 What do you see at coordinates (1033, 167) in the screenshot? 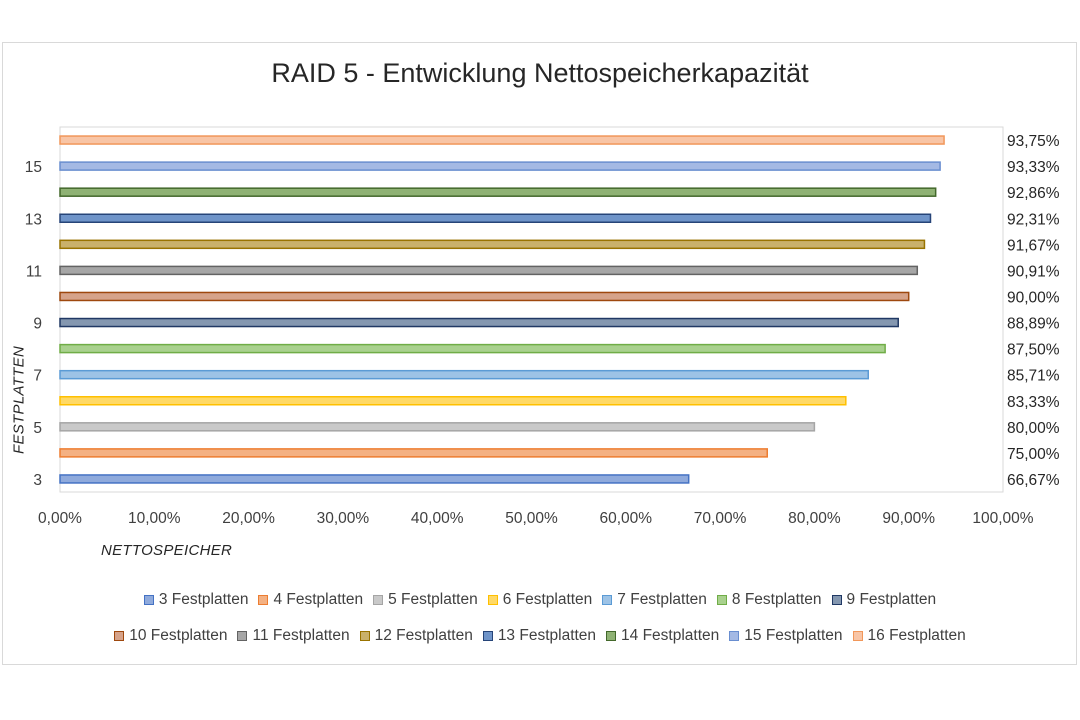
I see `data-label-15: 93,33%` at bounding box center [1033, 167].